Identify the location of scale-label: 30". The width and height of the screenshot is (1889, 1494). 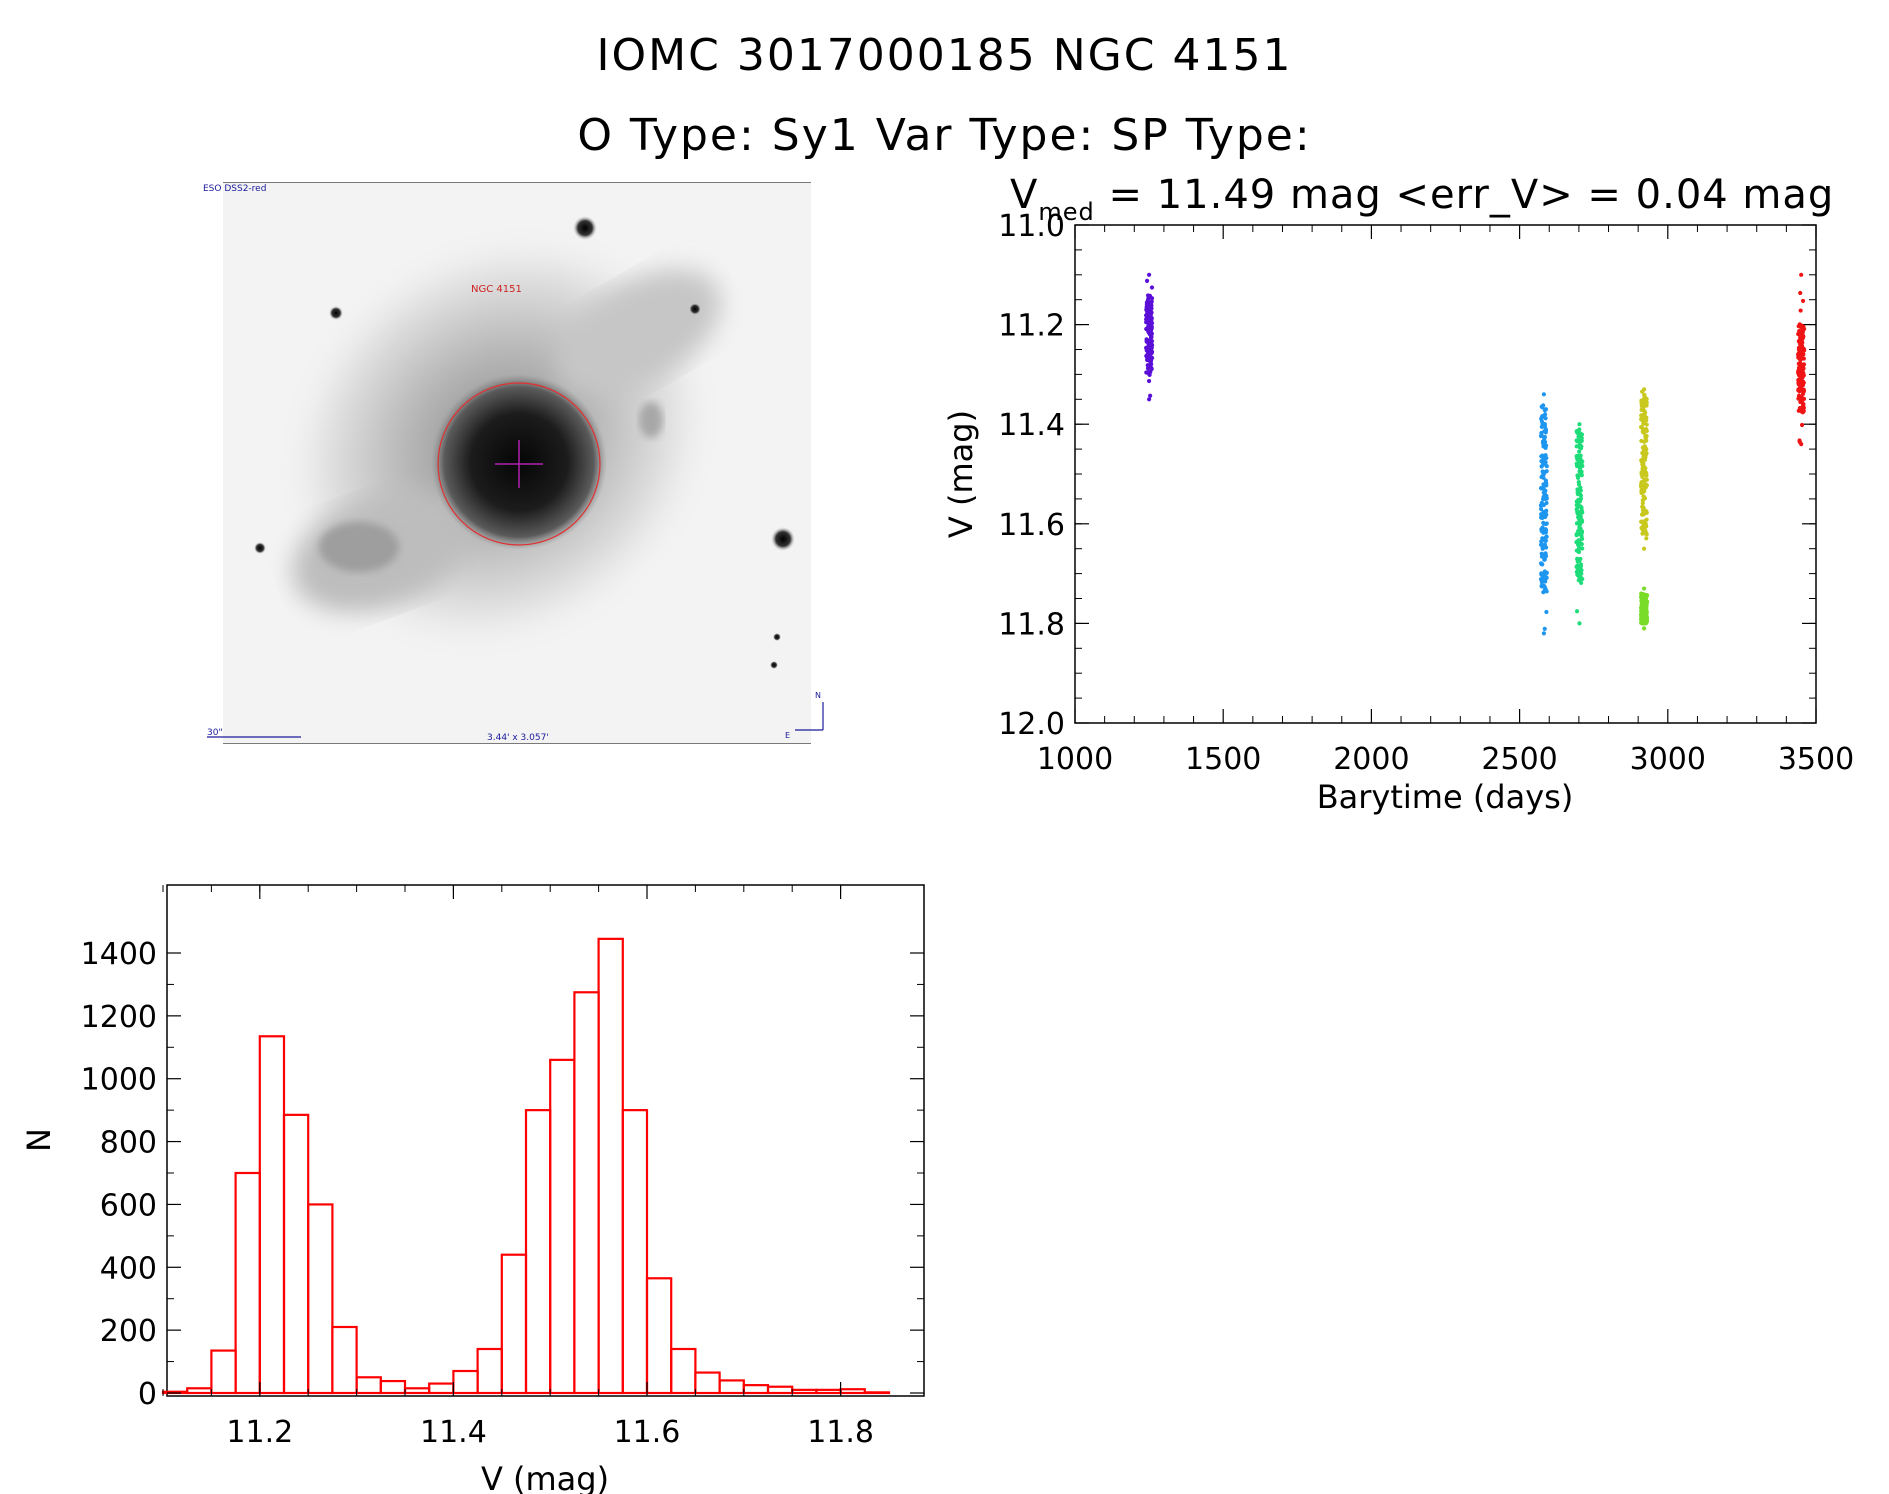
(215, 733).